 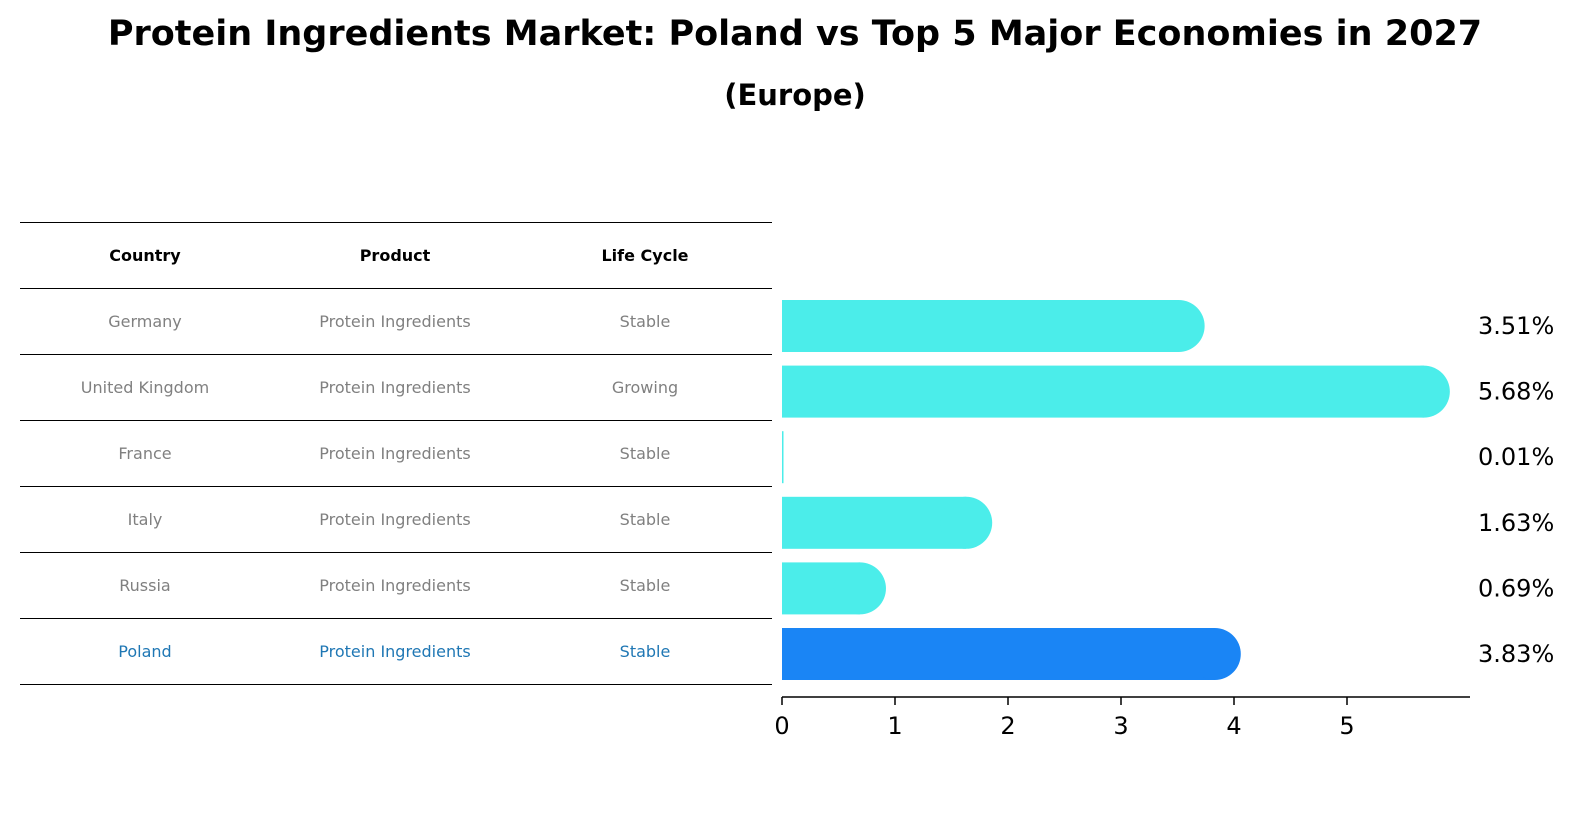 What do you see at coordinates (145, 585) in the screenshot?
I see `cell-country: Russia` at bounding box center [145, 585].